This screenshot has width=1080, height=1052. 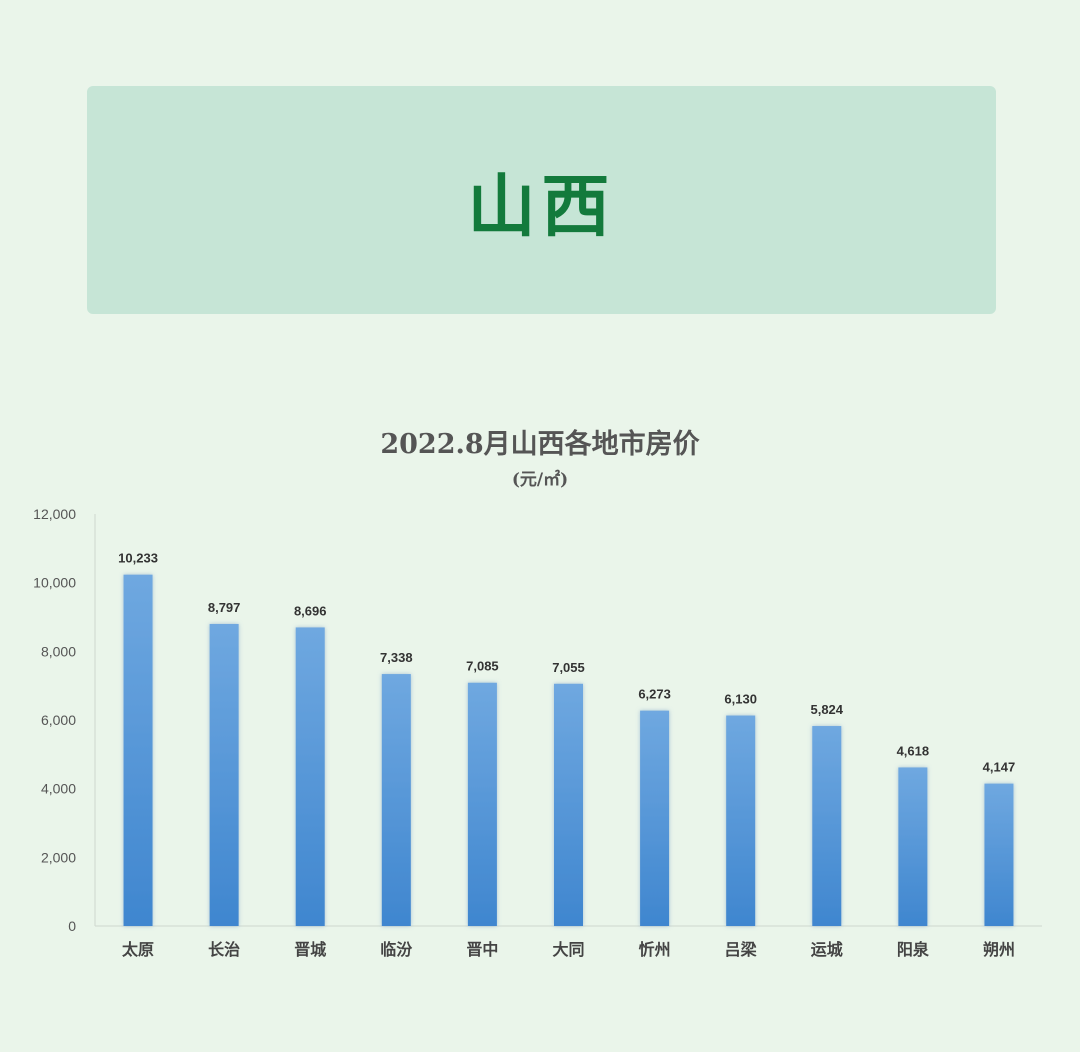 What do you see at coordinates (827, 949) in the screenshot?
I see `category-label: 运城` at bounding box center [827, 949].